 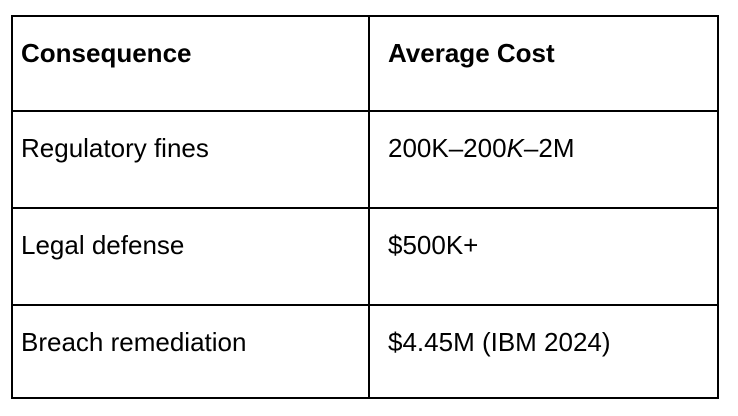 What do you see at coordinates (190, 159) in the screenshot?
I see `row-consequence-cell: Regulatory fines` at bounding box center [190, 159].